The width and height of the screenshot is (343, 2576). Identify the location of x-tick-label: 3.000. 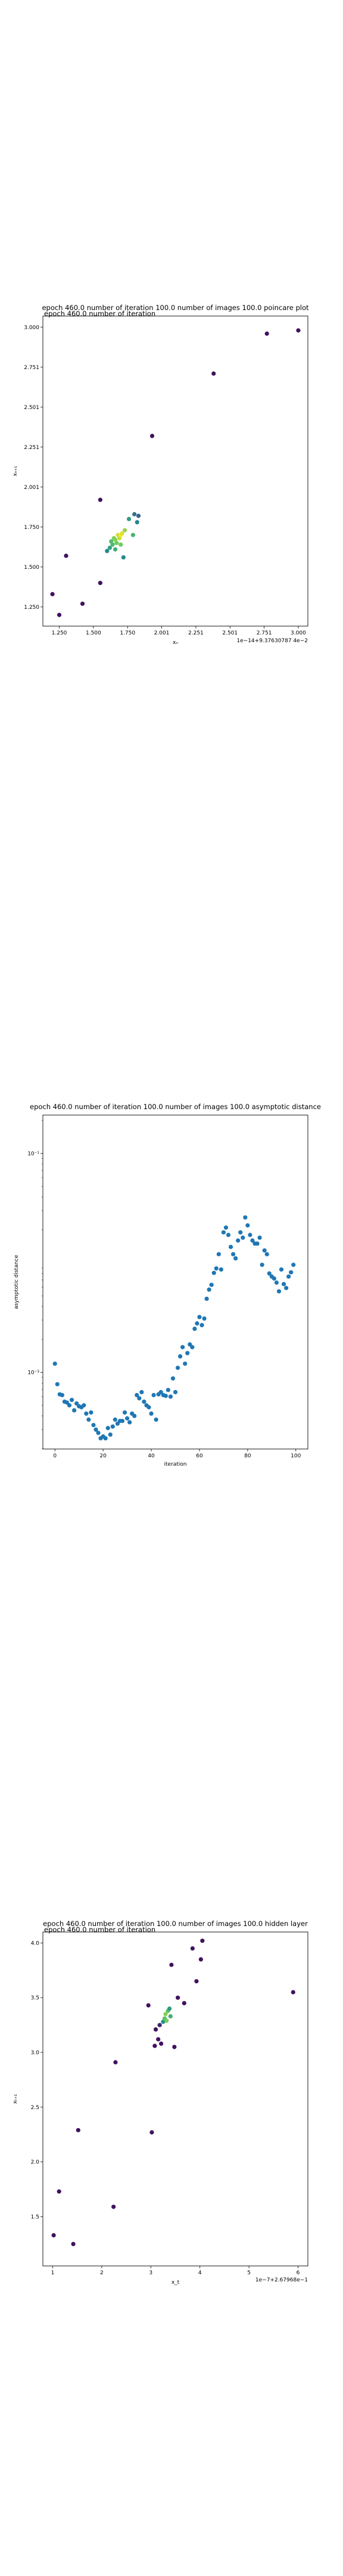
(299, 633).